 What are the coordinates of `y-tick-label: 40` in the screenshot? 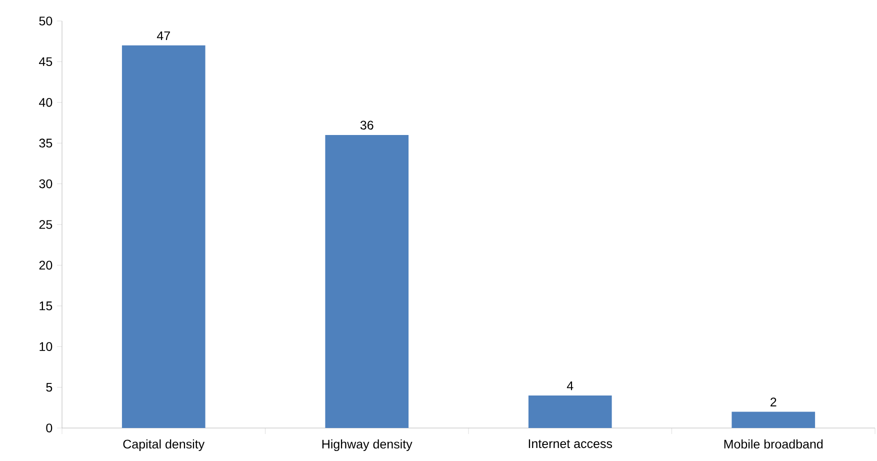 It's located at (45, 102).